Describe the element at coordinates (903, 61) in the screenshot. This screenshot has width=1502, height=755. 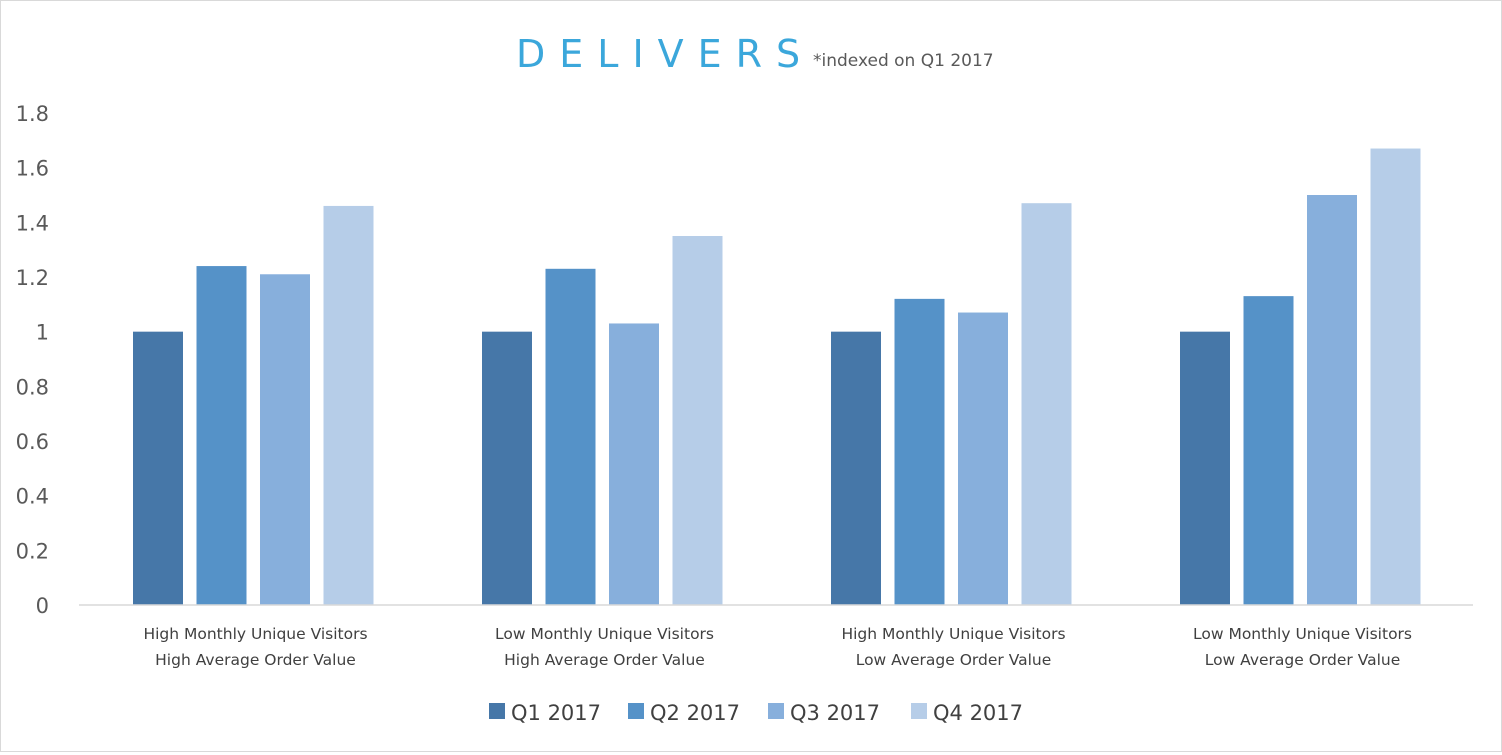
I see `chart-subtitle: *indexed on Q1 2017` at that location.